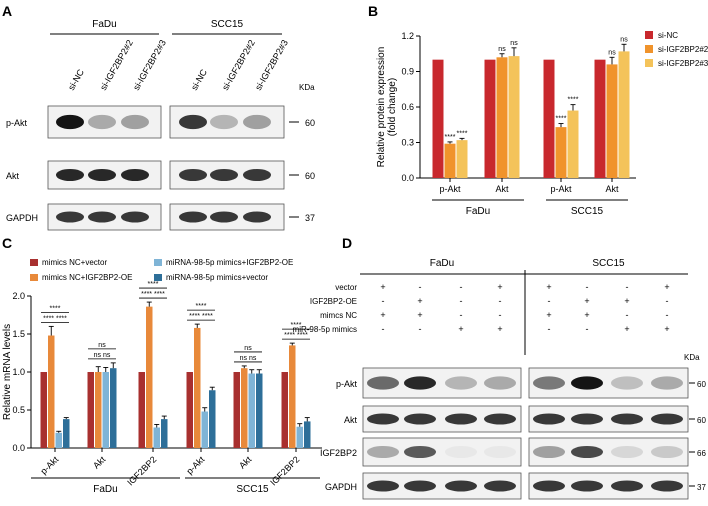 The image size is (708, 506). I want to click on legend-label: si-IGF2BP2#3, so click(683, 63).